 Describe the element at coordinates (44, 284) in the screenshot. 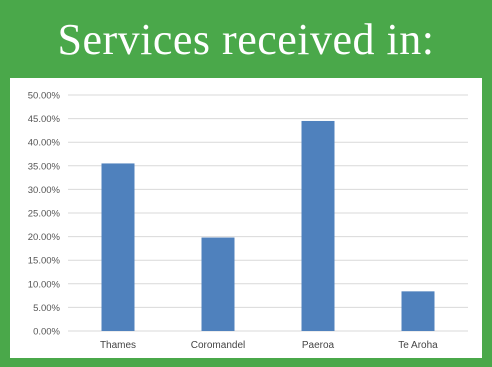

I see `y-tick-label: 10.00%` at that location.